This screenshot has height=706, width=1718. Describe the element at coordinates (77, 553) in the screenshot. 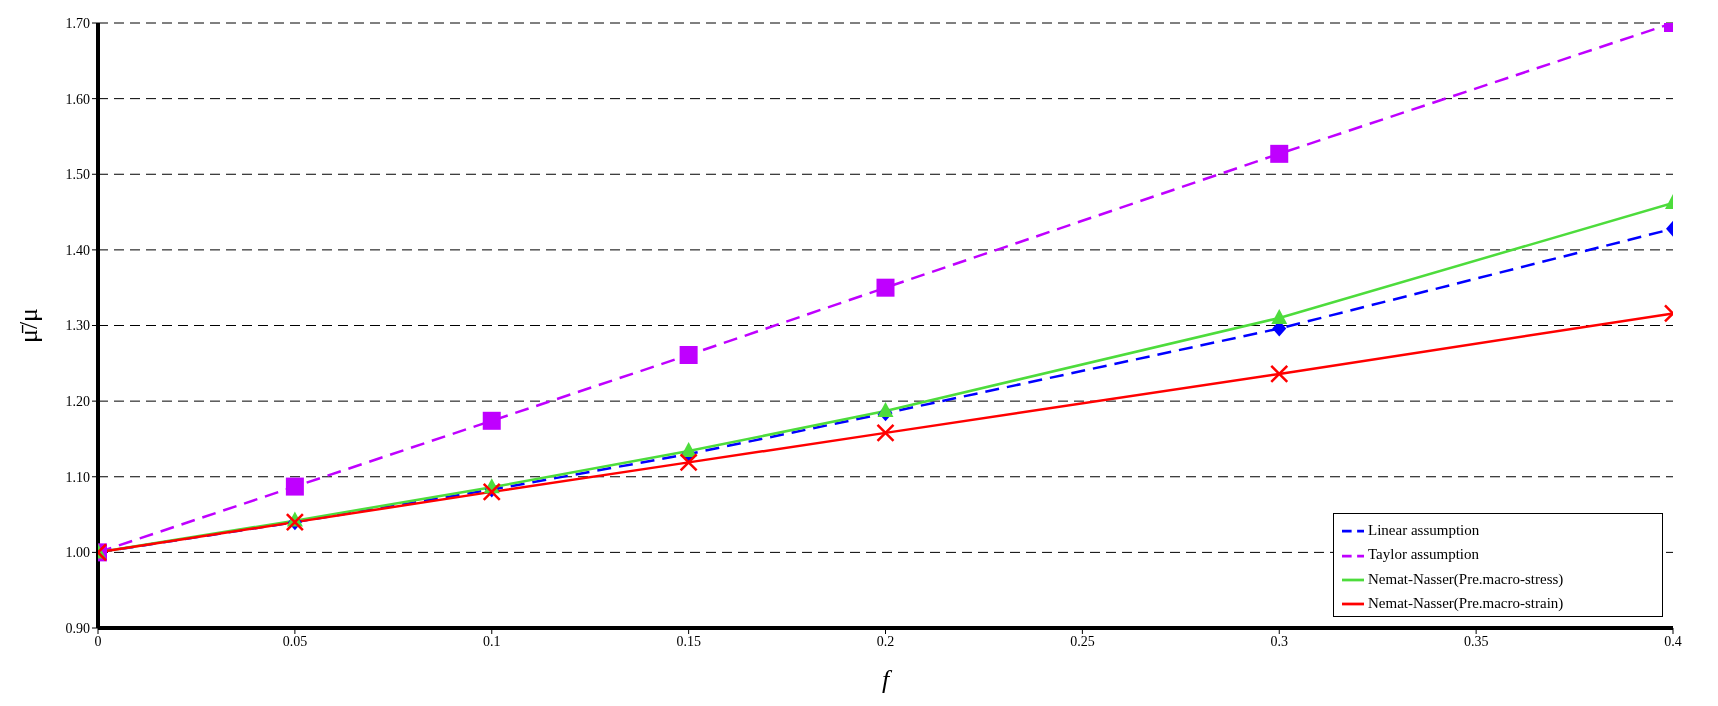

I see `y-tick-label: 1.00` at that location.